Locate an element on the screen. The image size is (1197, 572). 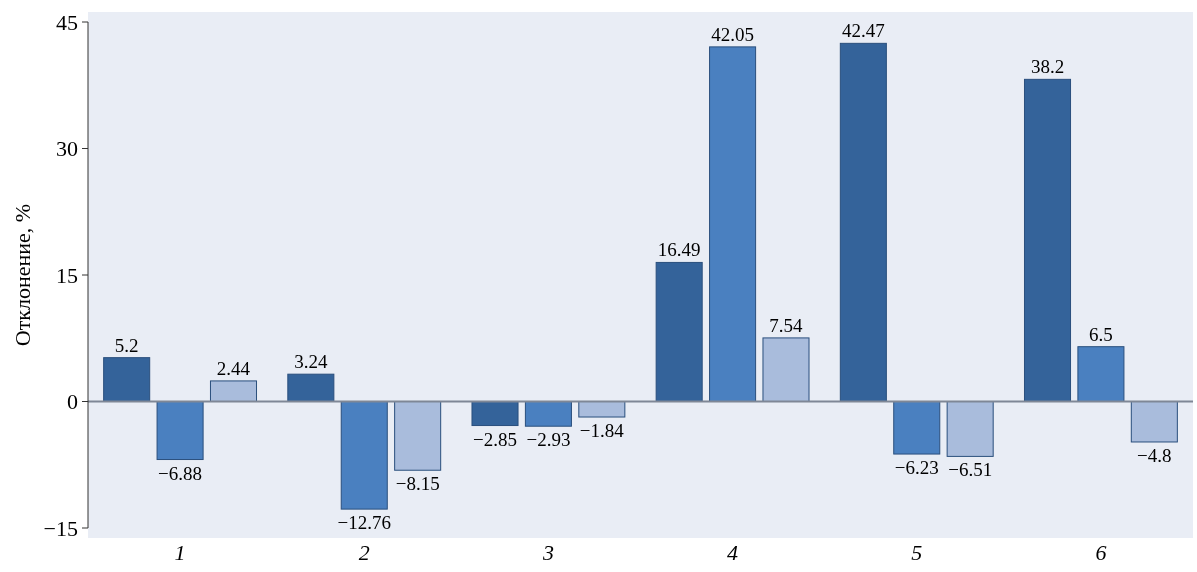
data-label: 42.05 is located at coordinates (732, 34).